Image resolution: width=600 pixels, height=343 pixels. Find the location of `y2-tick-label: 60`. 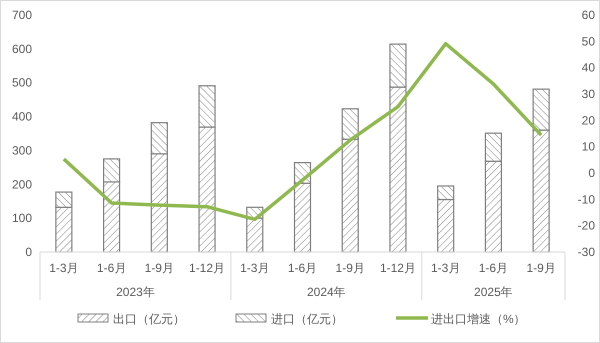

y2-tick-label: 60 is located at coordinates (589, 15).